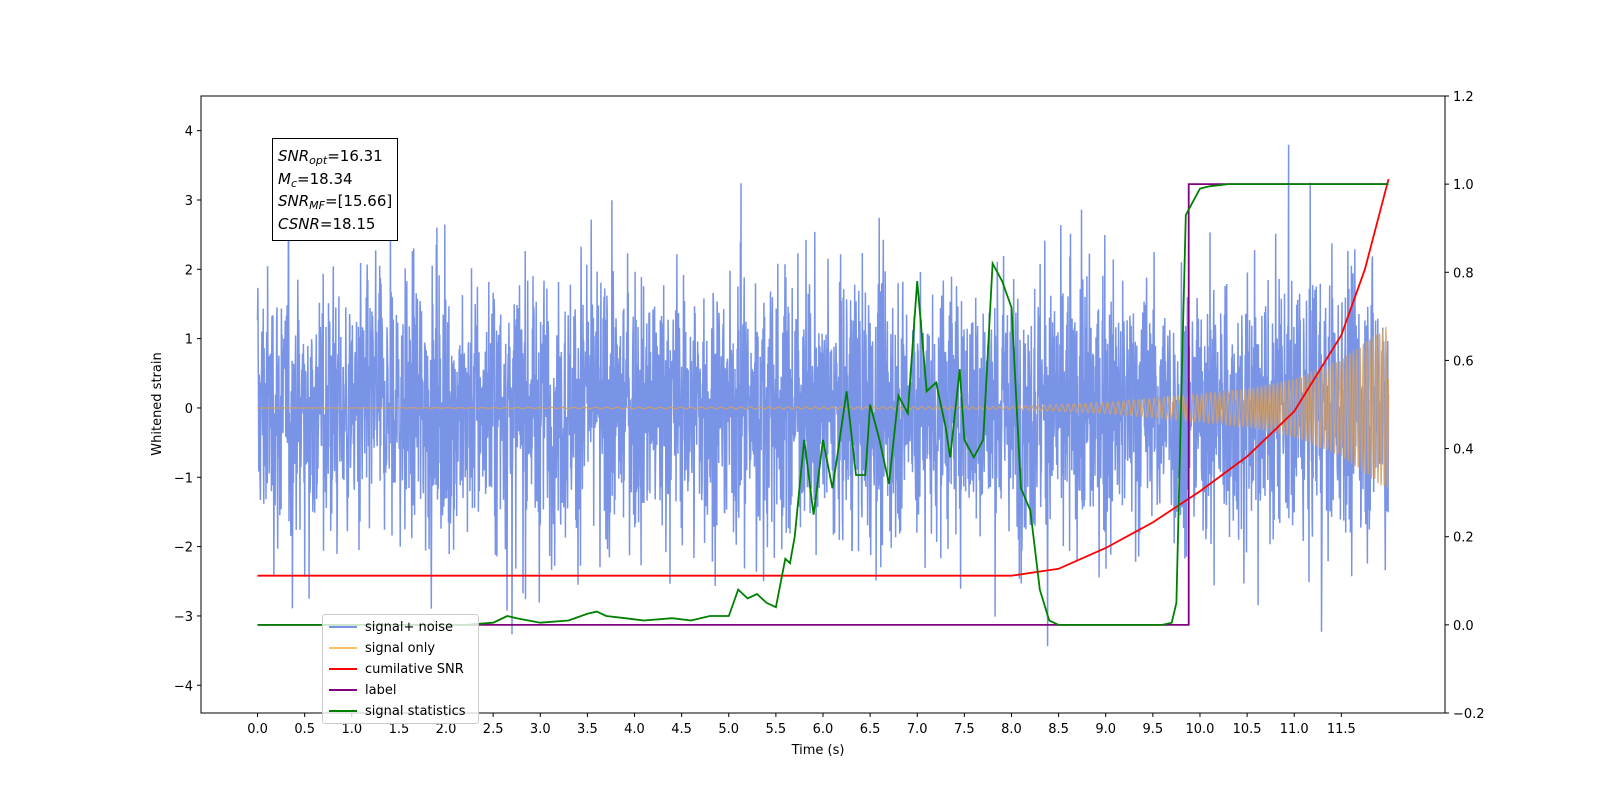 This screenshot has height=800, width=1600. What do you see at coordinates (189, 409) in the screenshot?
I see `y-tick-label: 0` at bounding box center [189, 409].